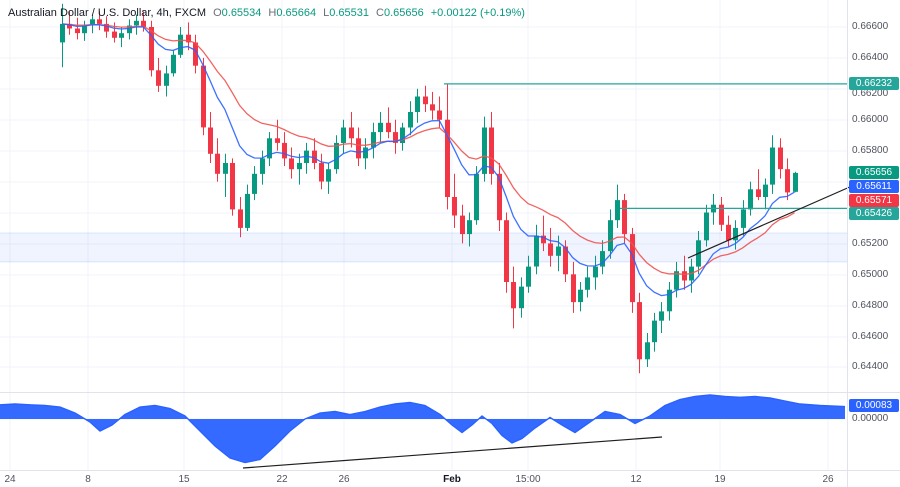 The image size is (900, 487). What do you see at coordinates (296, 13) in the screenshot?
I see `high-value: 0.65664` at bounding box center [296, 13].